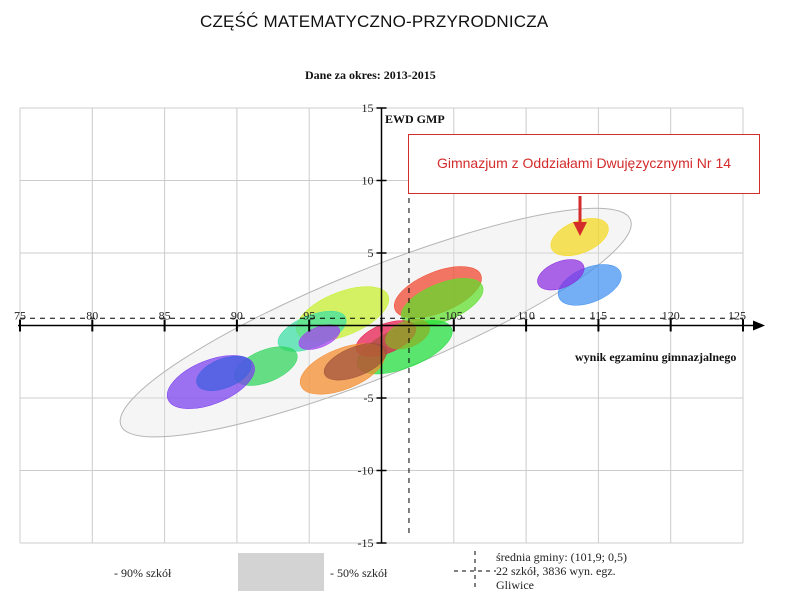  What do you see at coordinates (556, 571) in the screenshot?
I see `legend-count-label: 22 szkół, 3836 wyn. egz.` at bounding box center [556, 571].